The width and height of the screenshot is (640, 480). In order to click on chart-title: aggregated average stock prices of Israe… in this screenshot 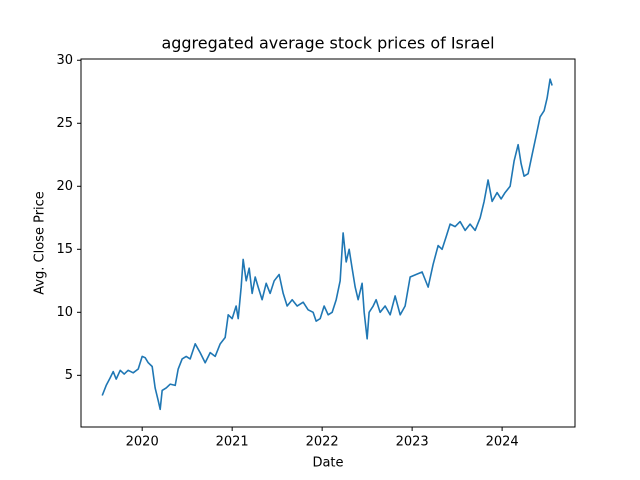, I will do `click(327, 43)`.